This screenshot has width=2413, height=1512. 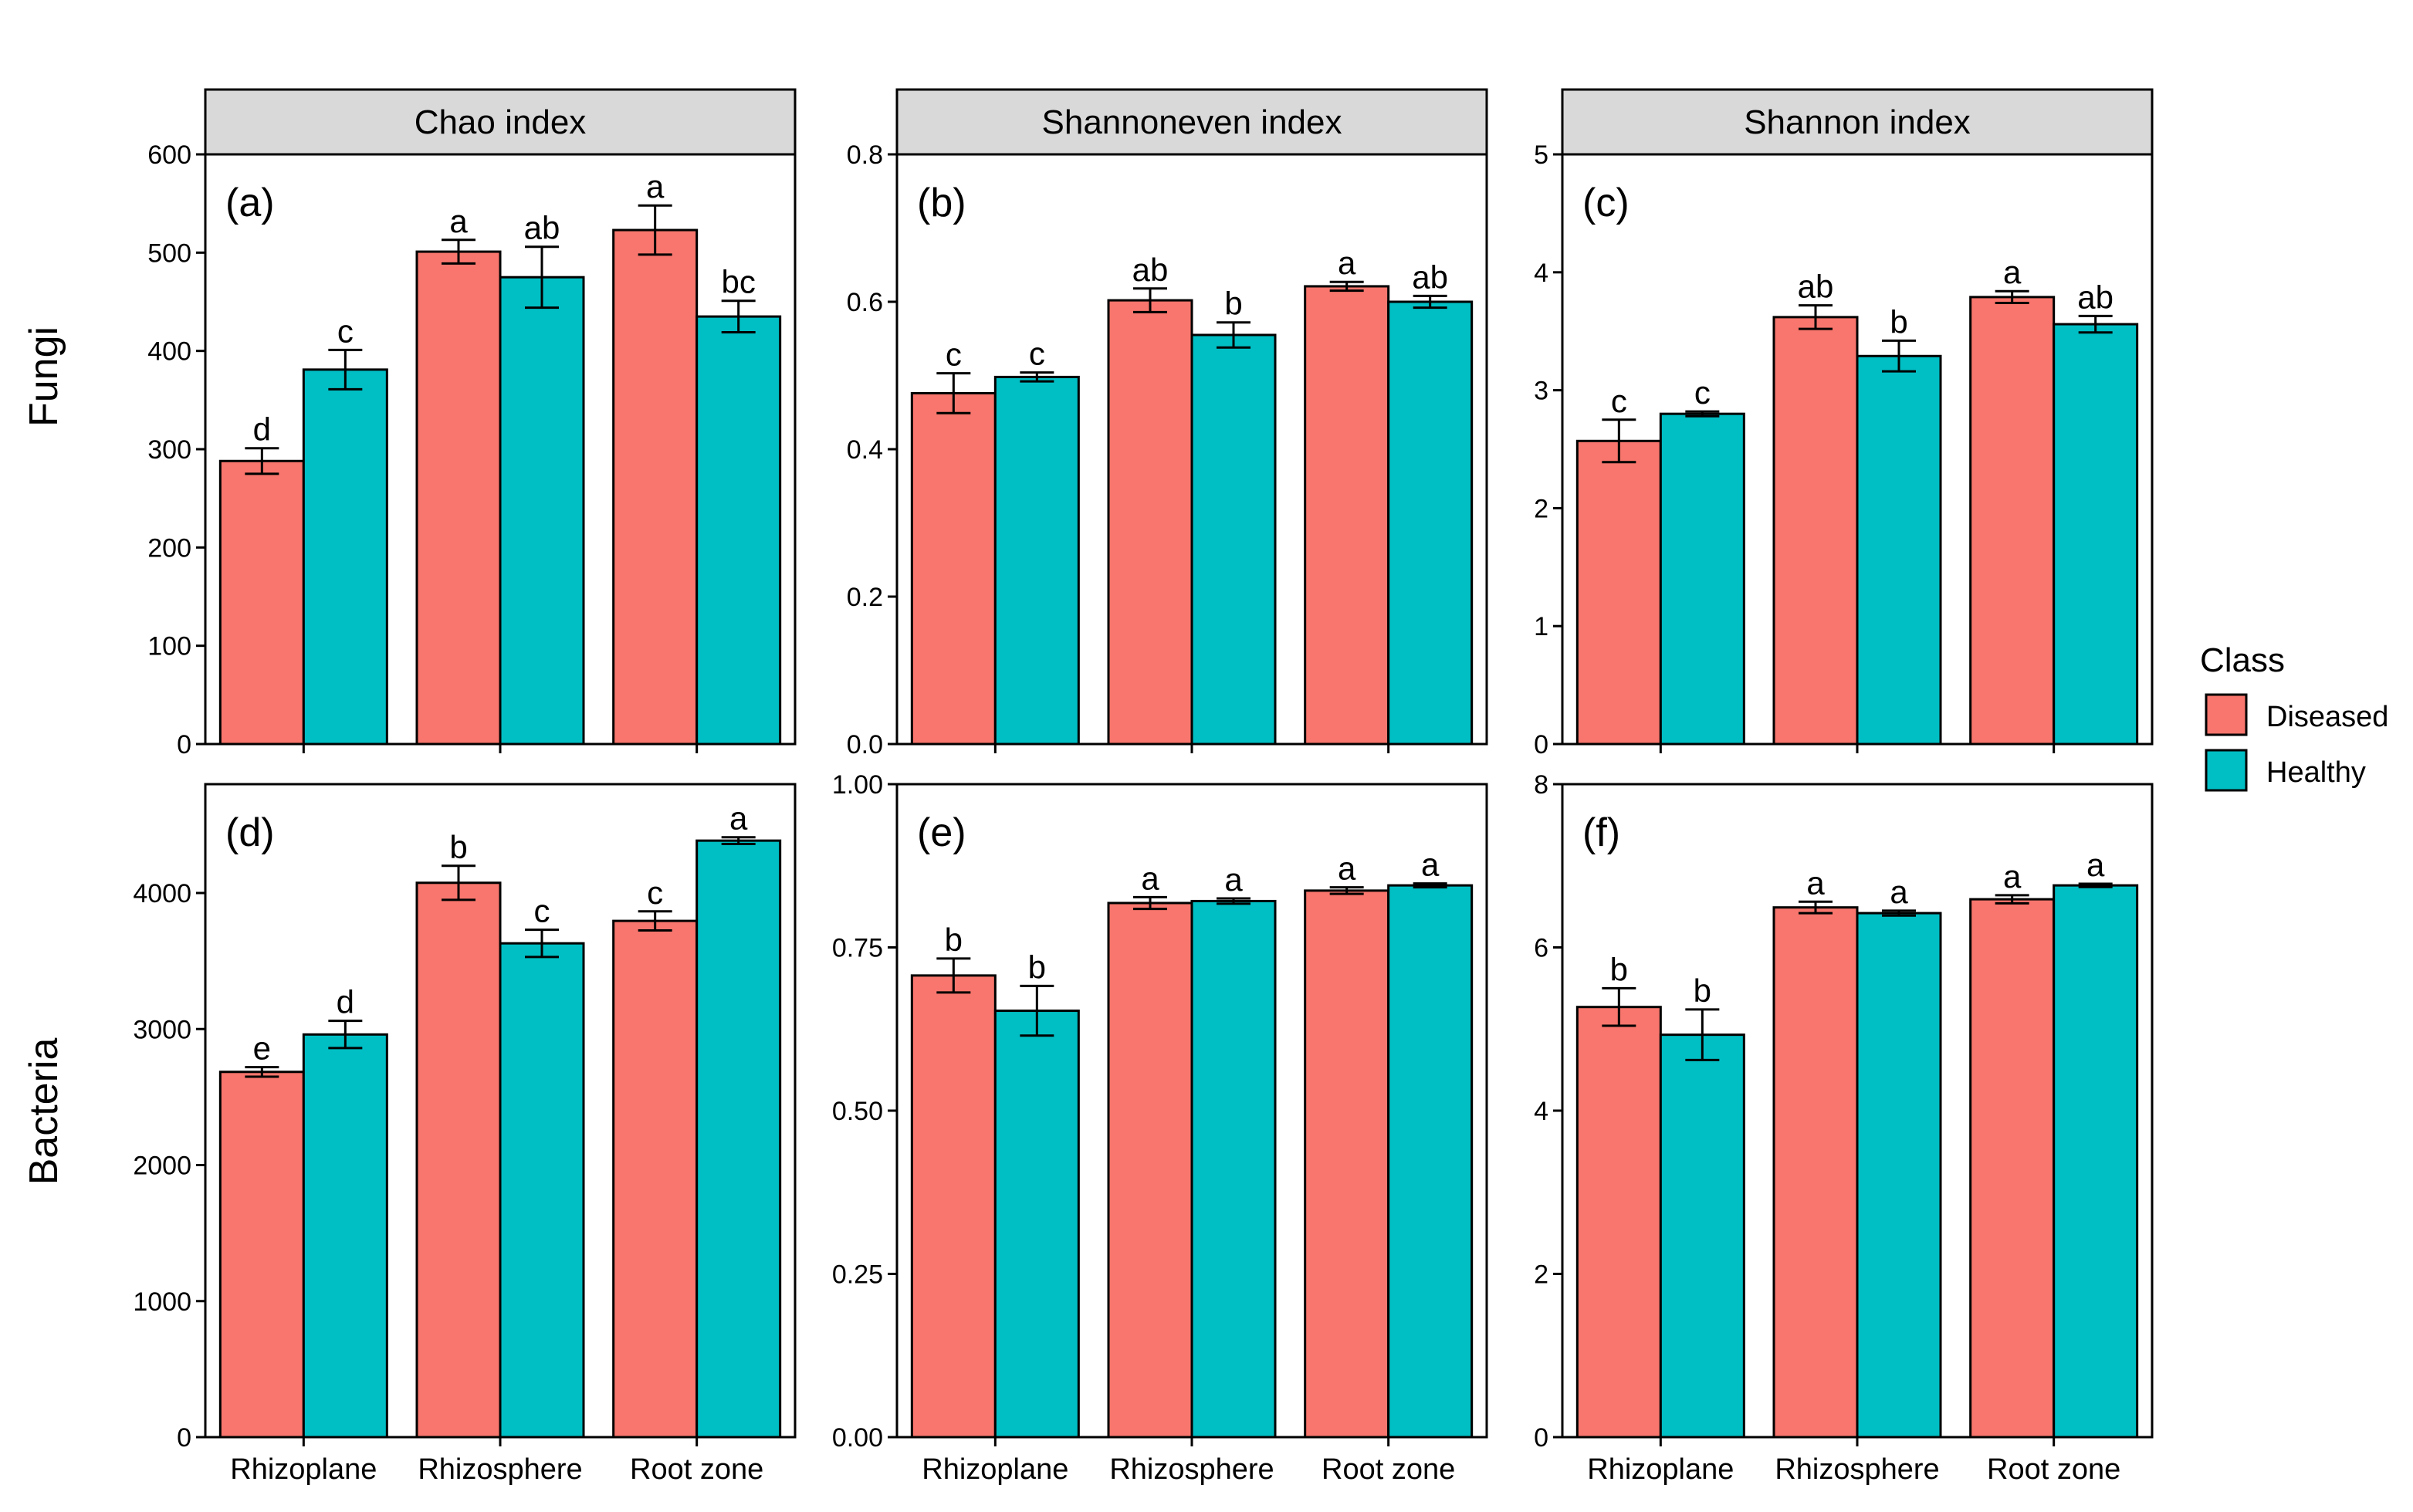 I want to click on y-tick-label: 200, so click(x=169, y=548).